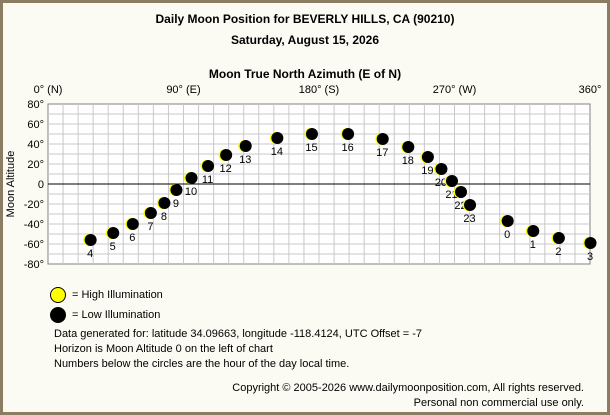 The height and width of the screenshot is (415, 610). I want to click on hour-label: 0, so click(507, 235).